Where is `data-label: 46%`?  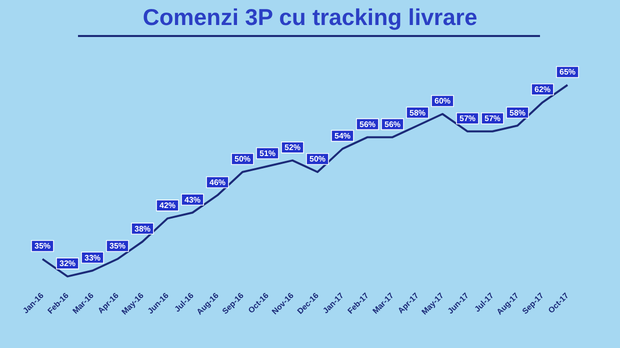 data-label: 46% is located at coordinates (217, 182).